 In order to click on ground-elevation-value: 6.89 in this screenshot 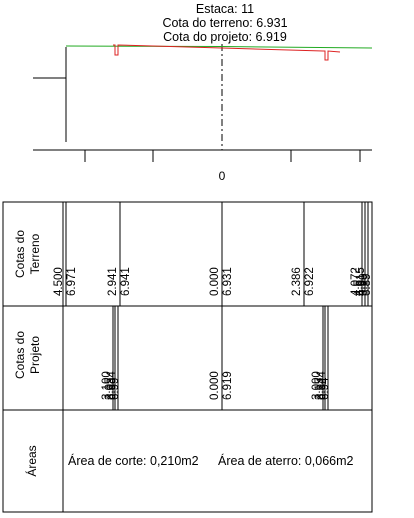, I will do `click(367, 285)`.